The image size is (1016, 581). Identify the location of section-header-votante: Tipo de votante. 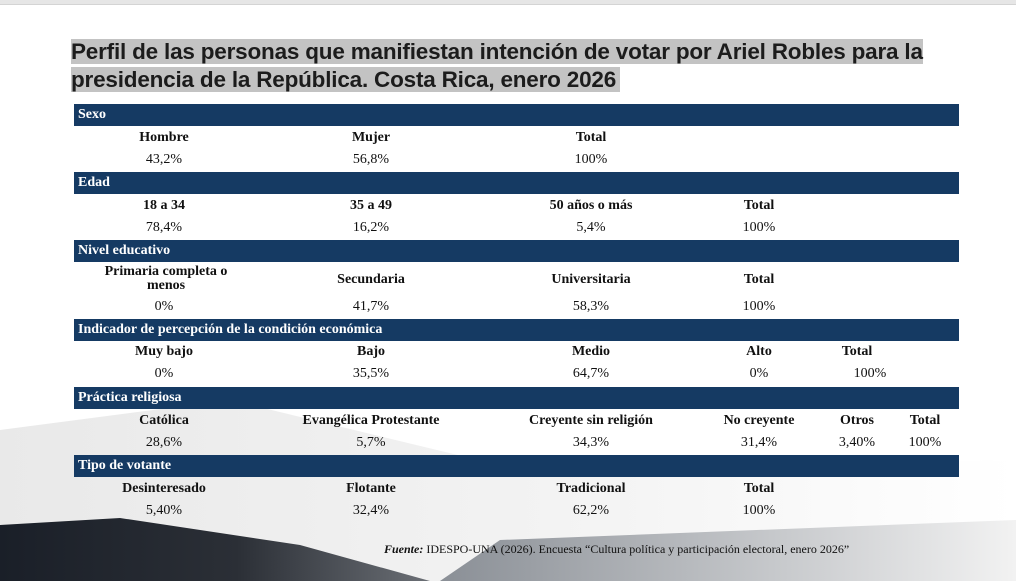
(516, 466).